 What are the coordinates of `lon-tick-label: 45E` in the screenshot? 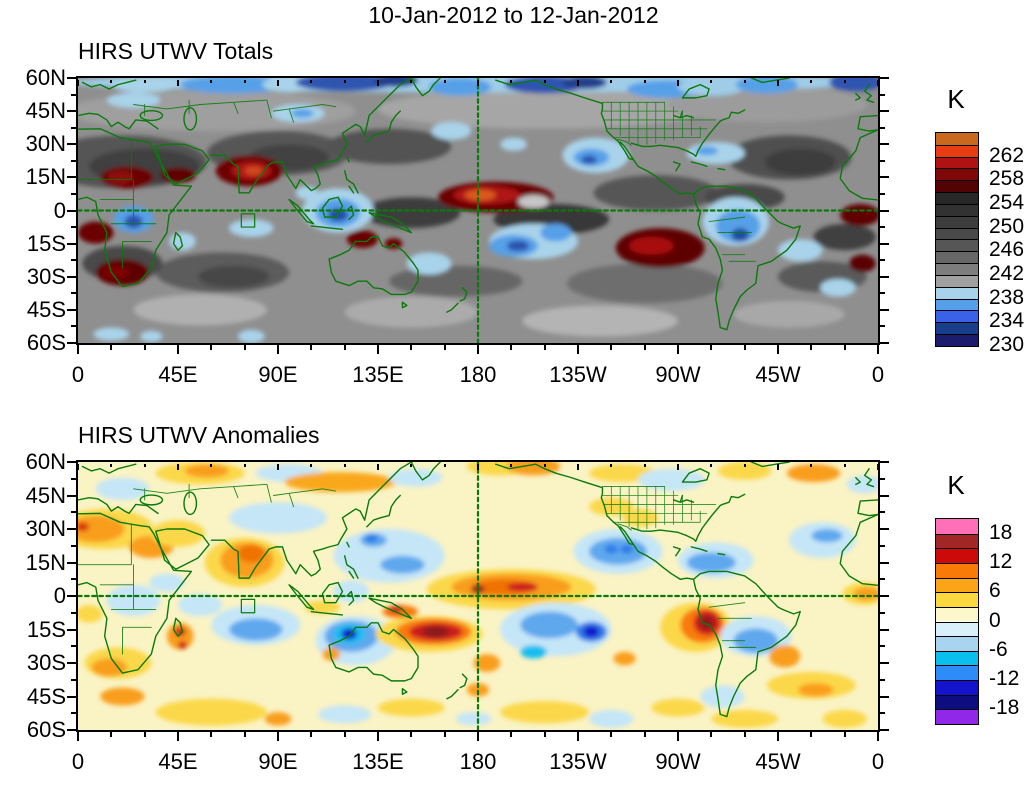 It's located at (178, 761).